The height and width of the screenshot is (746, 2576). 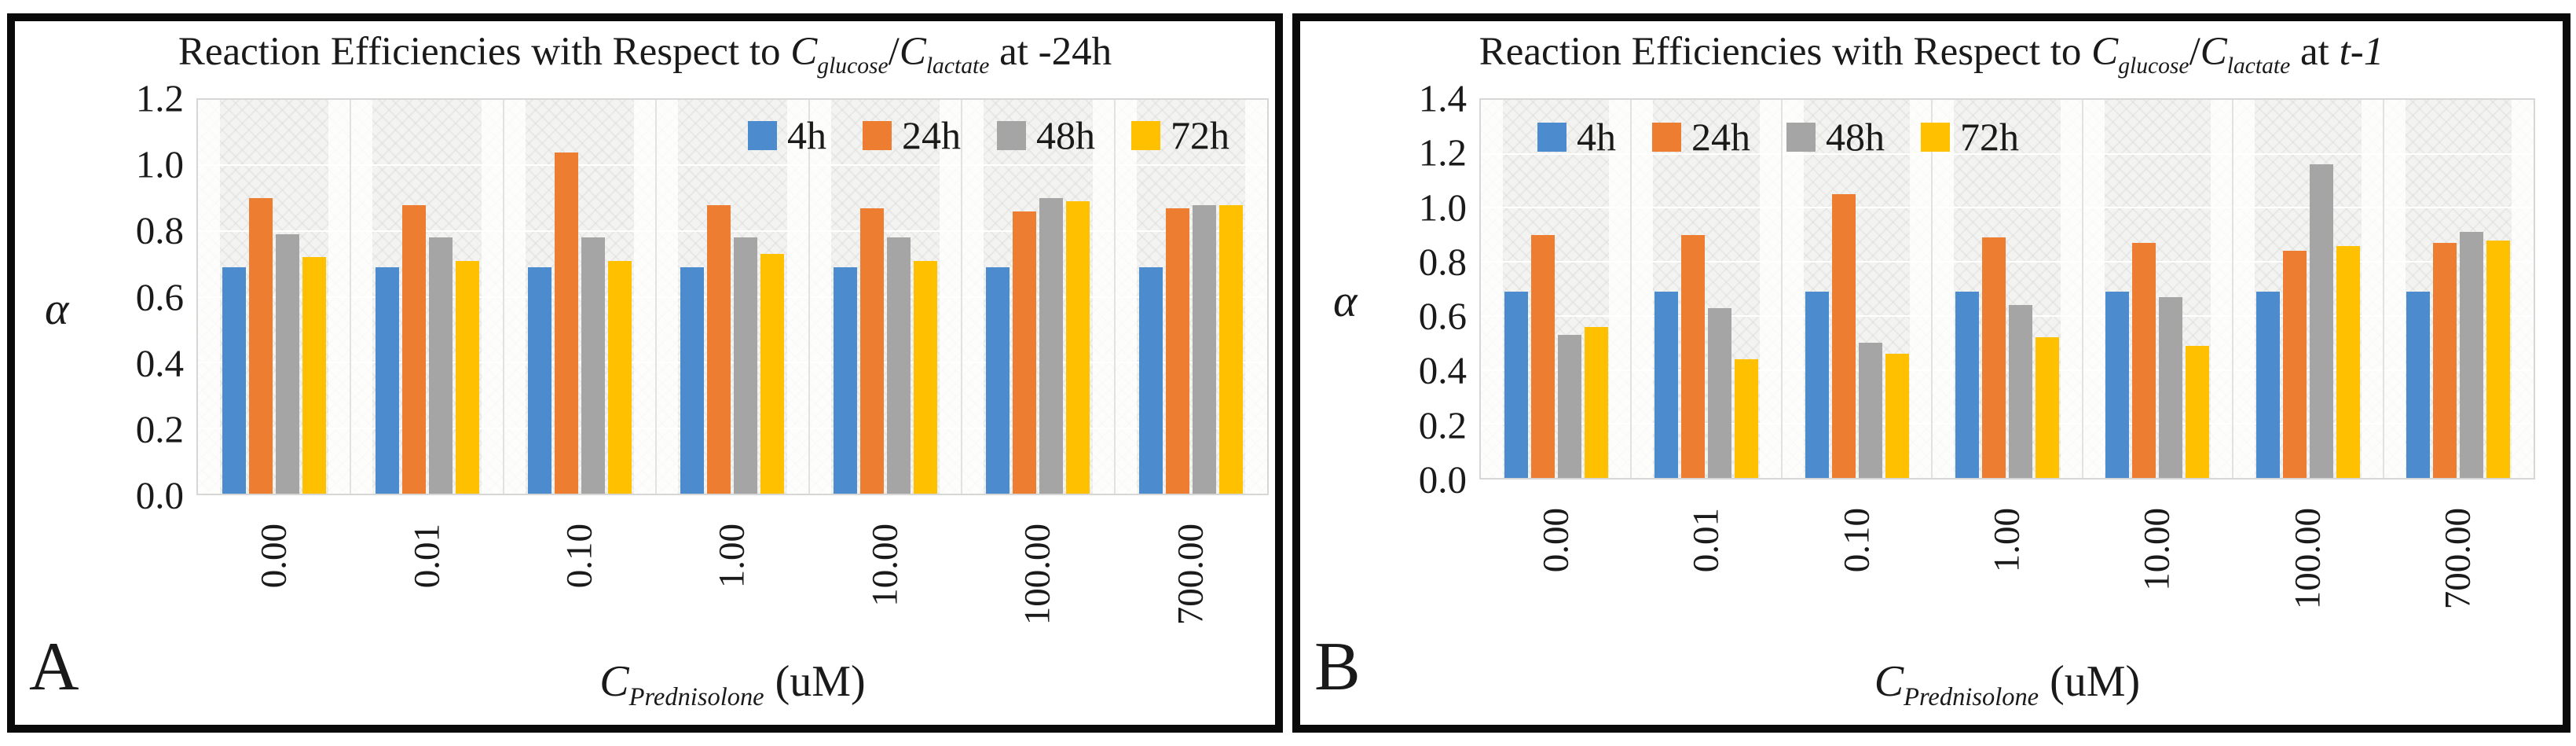 What do you see at coordinates (1967, 384) in the screenshot?
I see `bar-4h-1.00` at bounding box center [1967, 384].